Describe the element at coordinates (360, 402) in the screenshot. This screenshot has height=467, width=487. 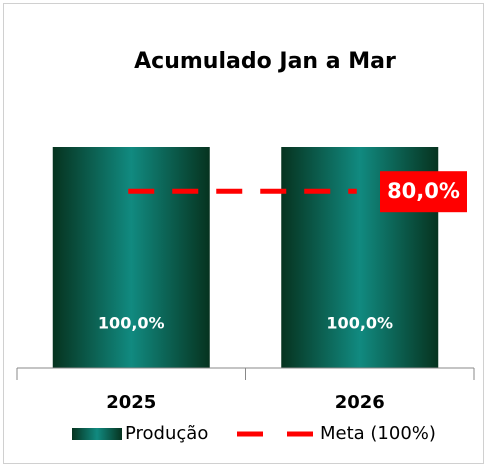
I see `x-tick-label: 2026` at that location.